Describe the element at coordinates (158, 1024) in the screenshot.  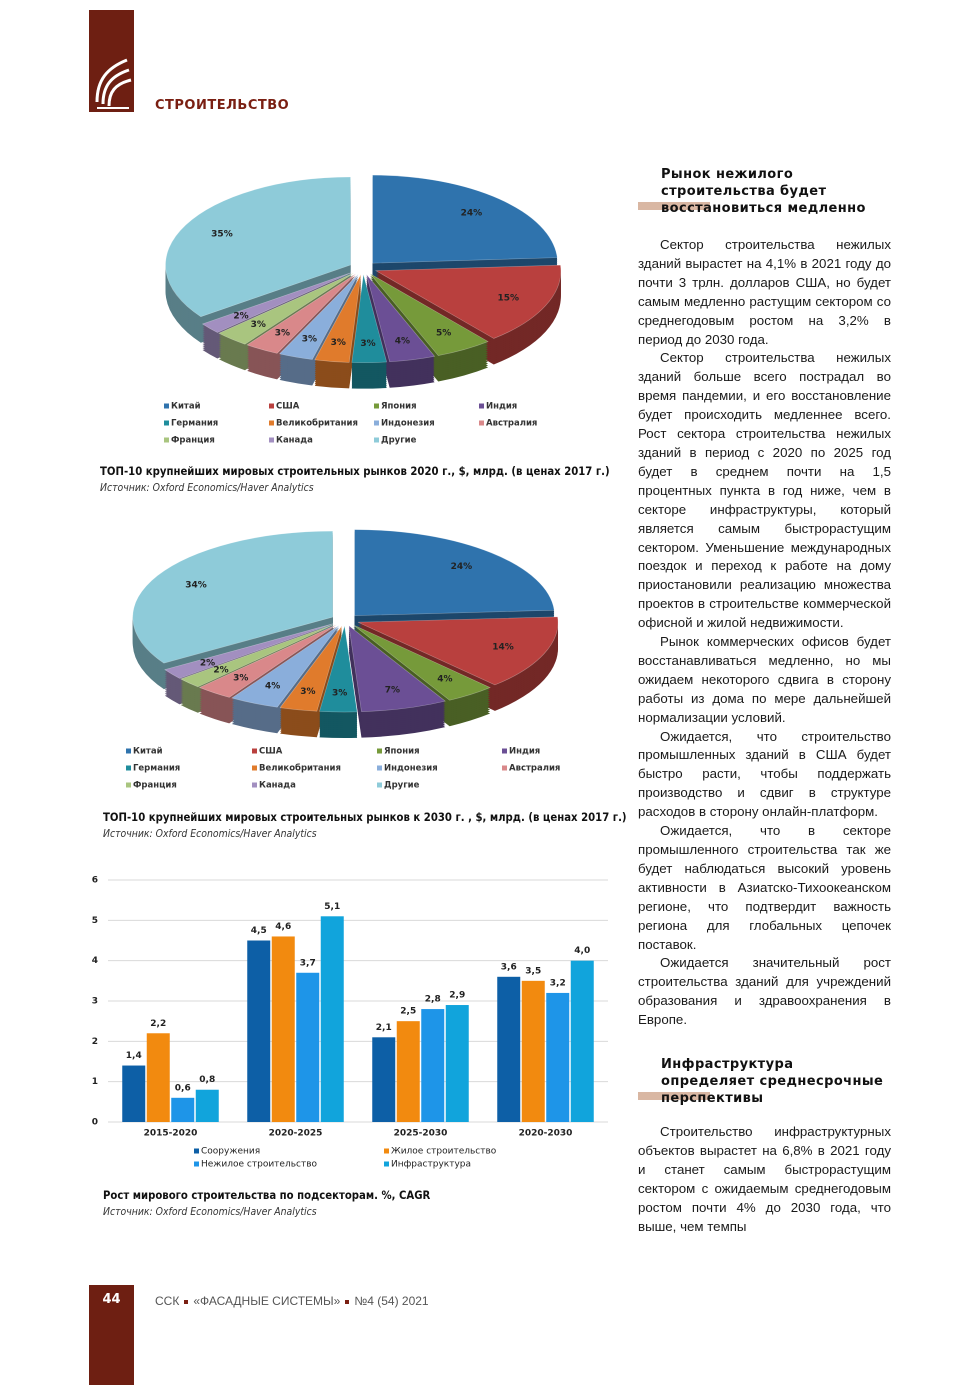
I see `data-label: 2,2` at that location.